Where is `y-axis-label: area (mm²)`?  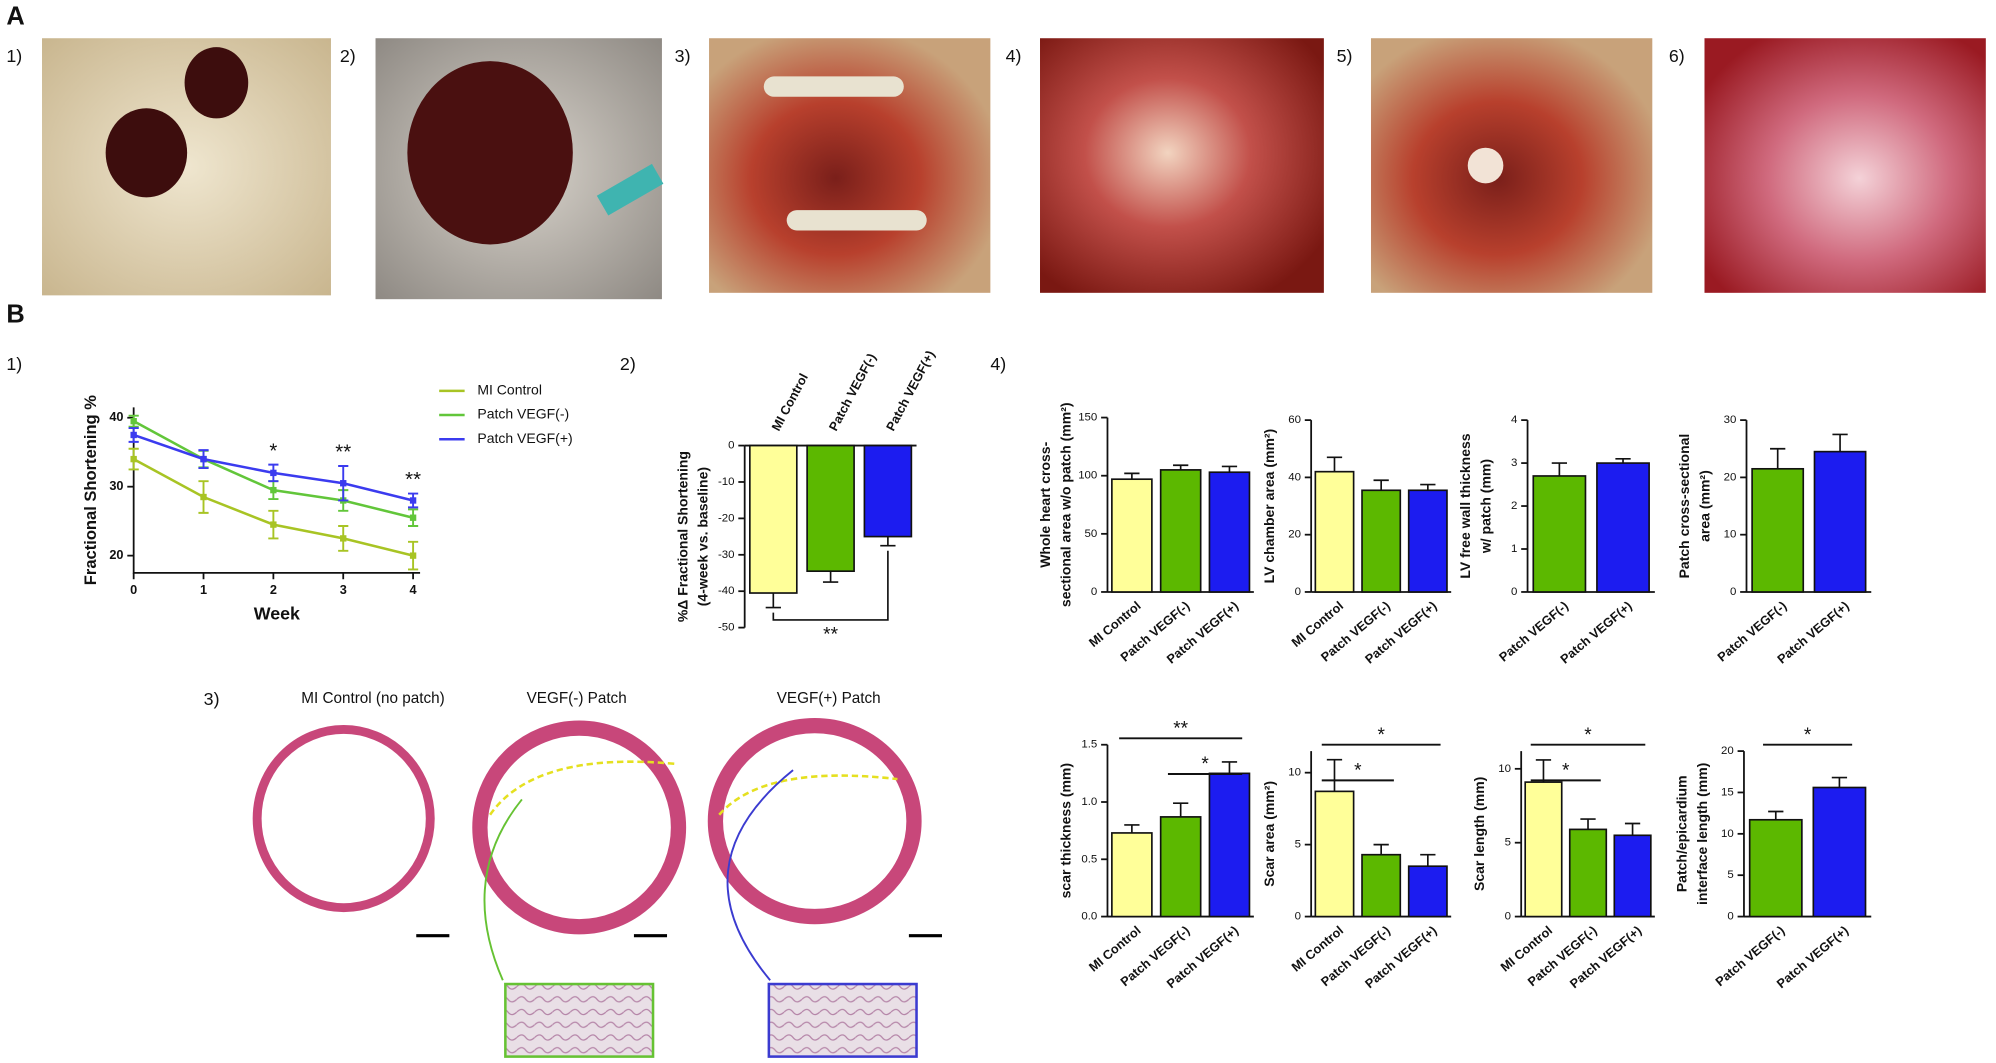
y-axis-label: area (mm²) is located at coordinates (1704, 506).